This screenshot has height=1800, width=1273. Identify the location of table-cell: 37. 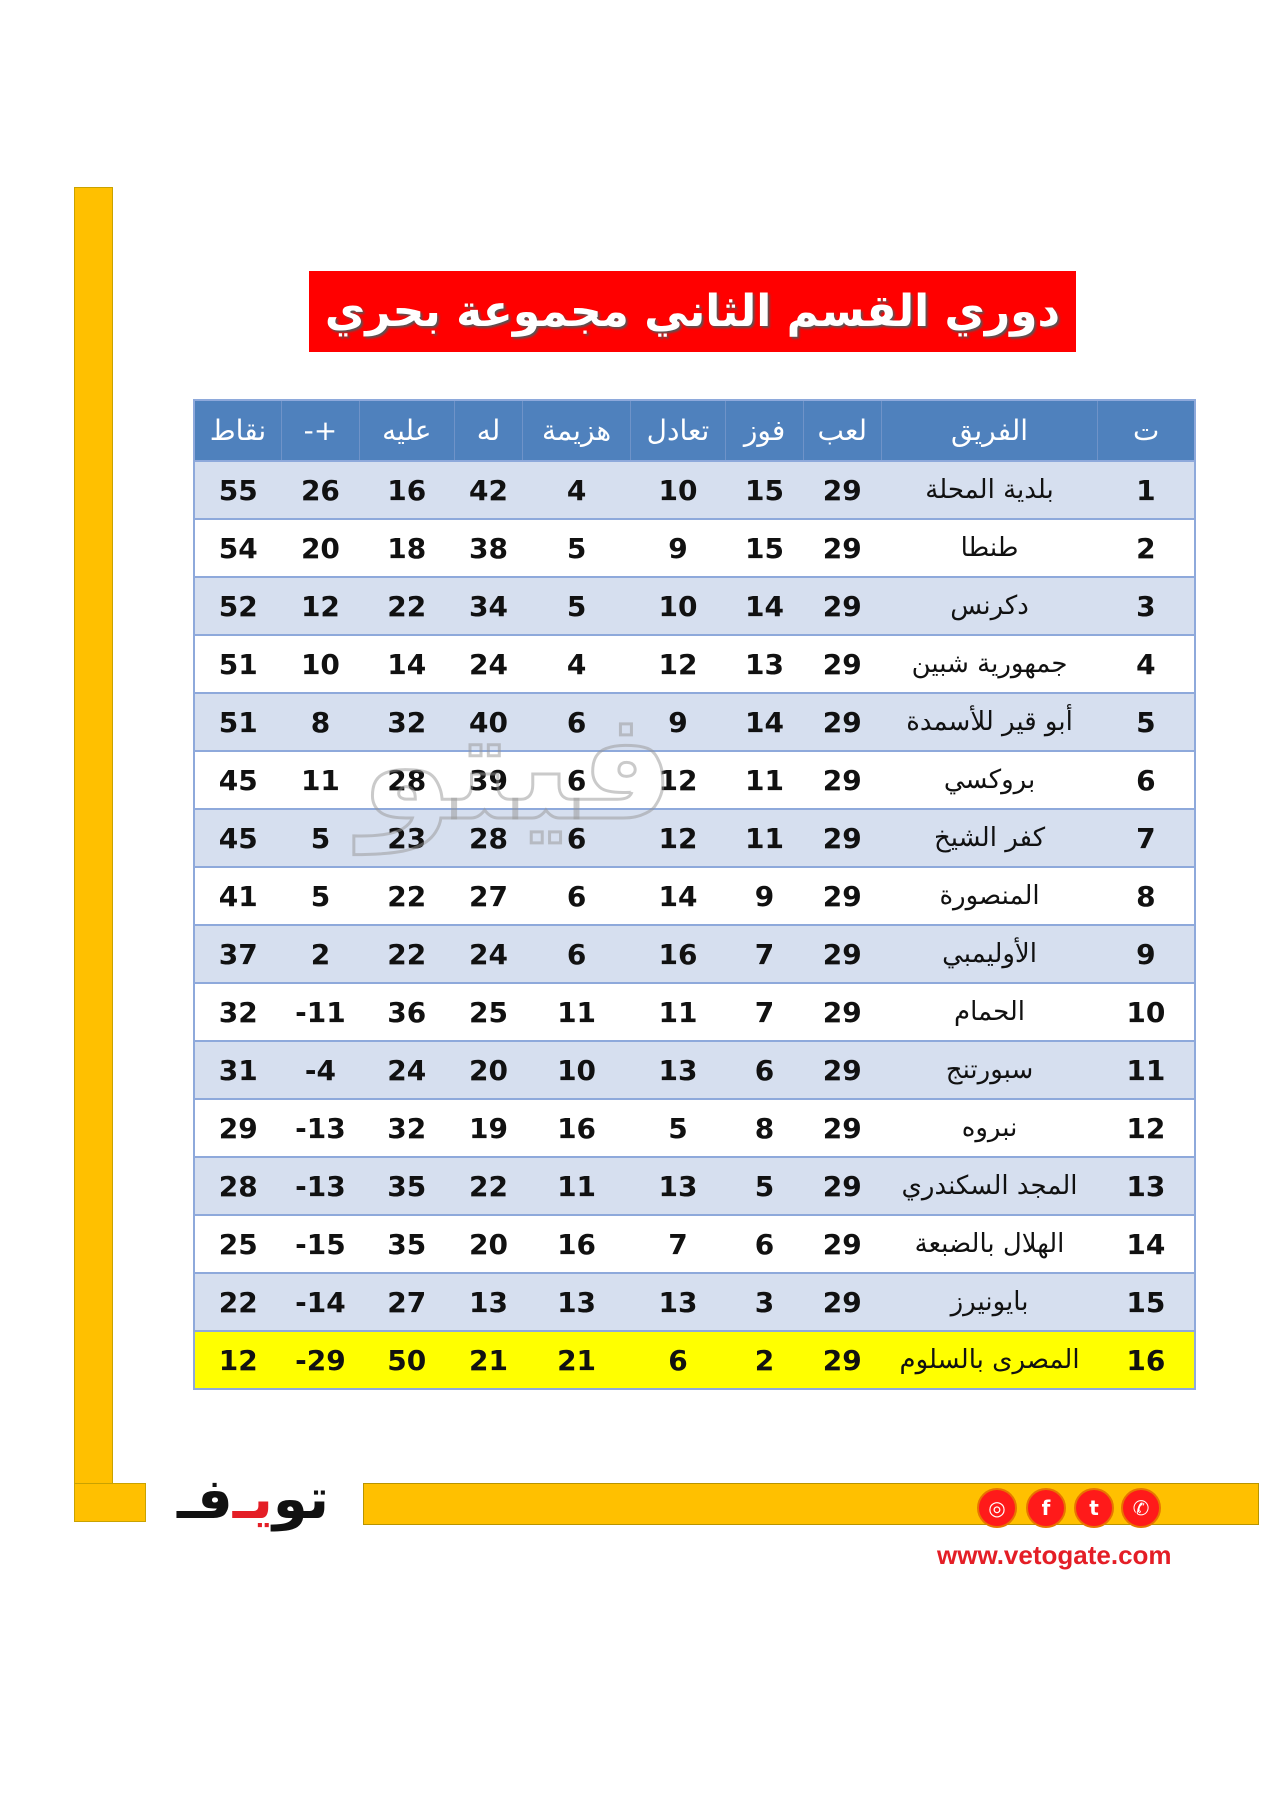
(238, 953).